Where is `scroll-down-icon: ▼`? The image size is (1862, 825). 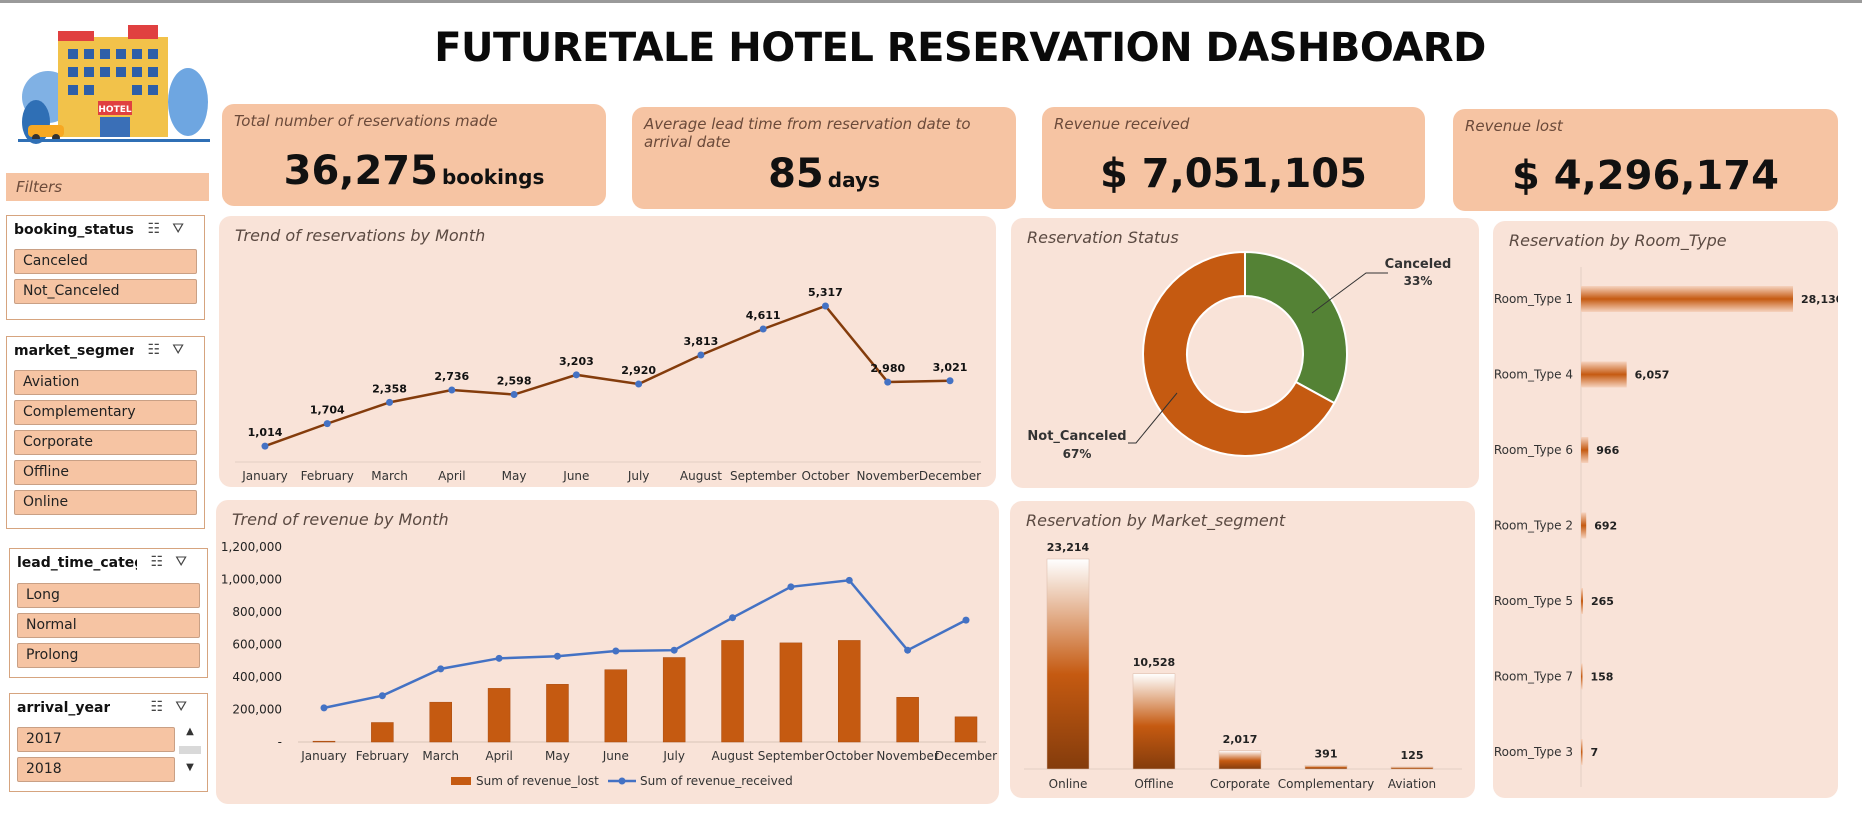
scroll-down-icon: ▼ is located at coordinates (190, 767).